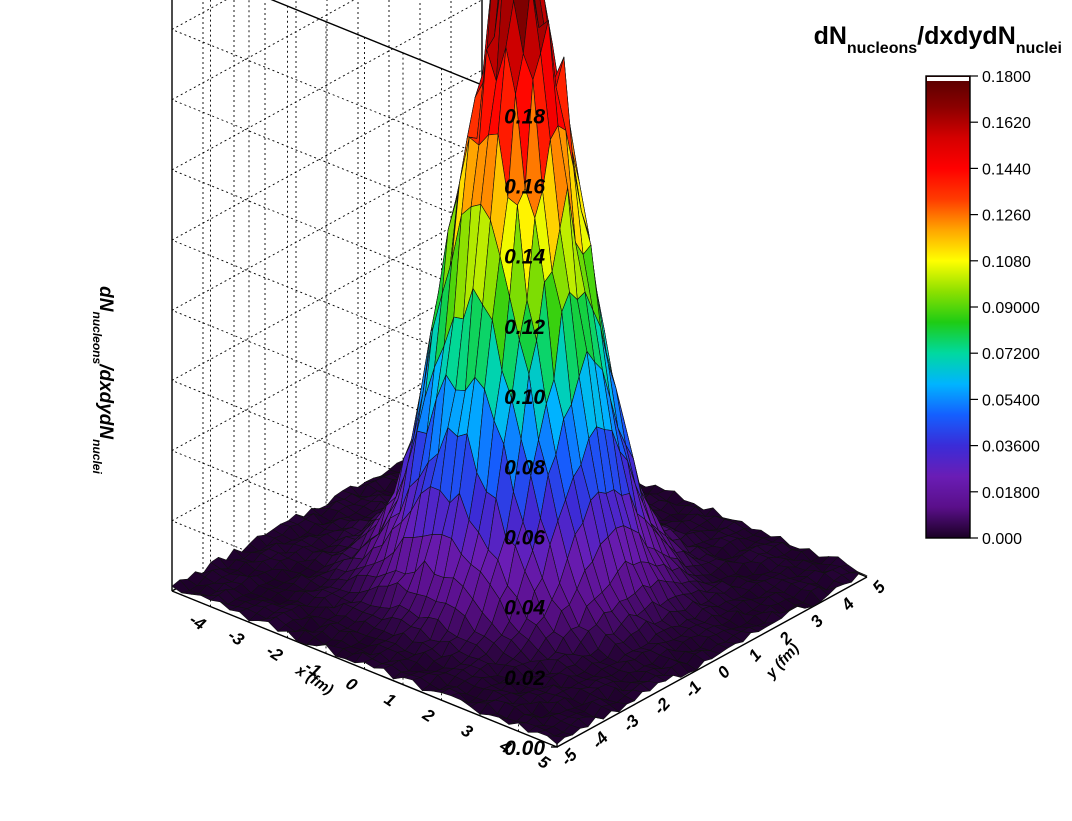 The height and width of the screenshot is (821, 1072). What do you see at coordinates (524, 397) in the screenshot?
I see `z-tick-label: 0.10` at bounding box center [524, 397].